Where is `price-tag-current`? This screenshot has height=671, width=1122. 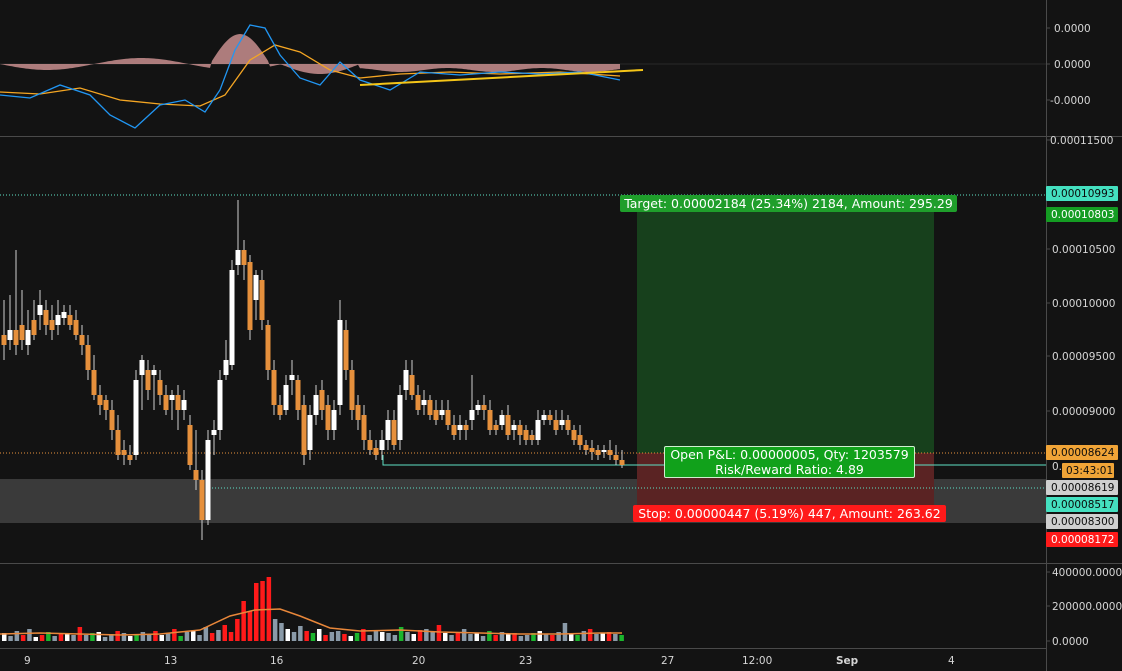 price-tag-current is located at coordinates (1082, 452).